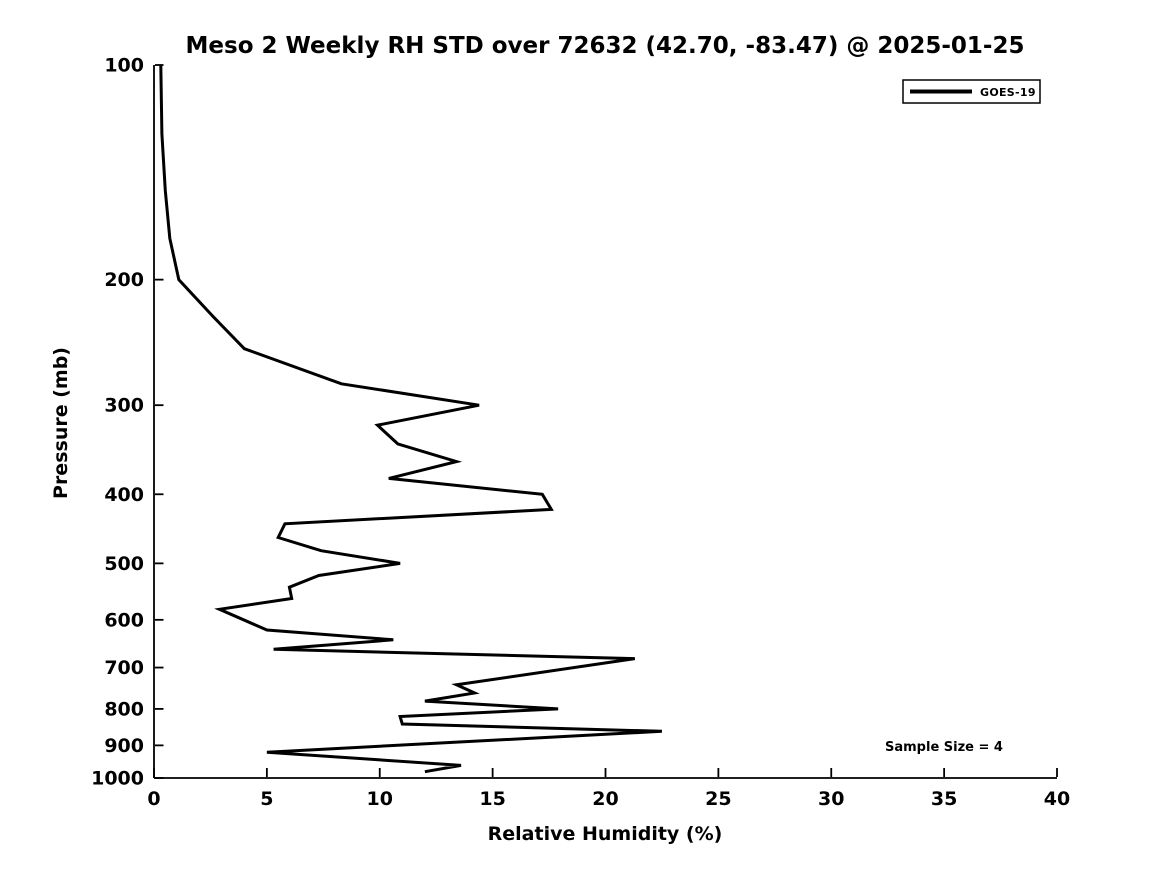 The height and width of the screenshot is (875, 1167). Describe the element at coordinates (605, 834) in the screenshot. I see `x-axis-label: Relative Humidity (%)` at that location.